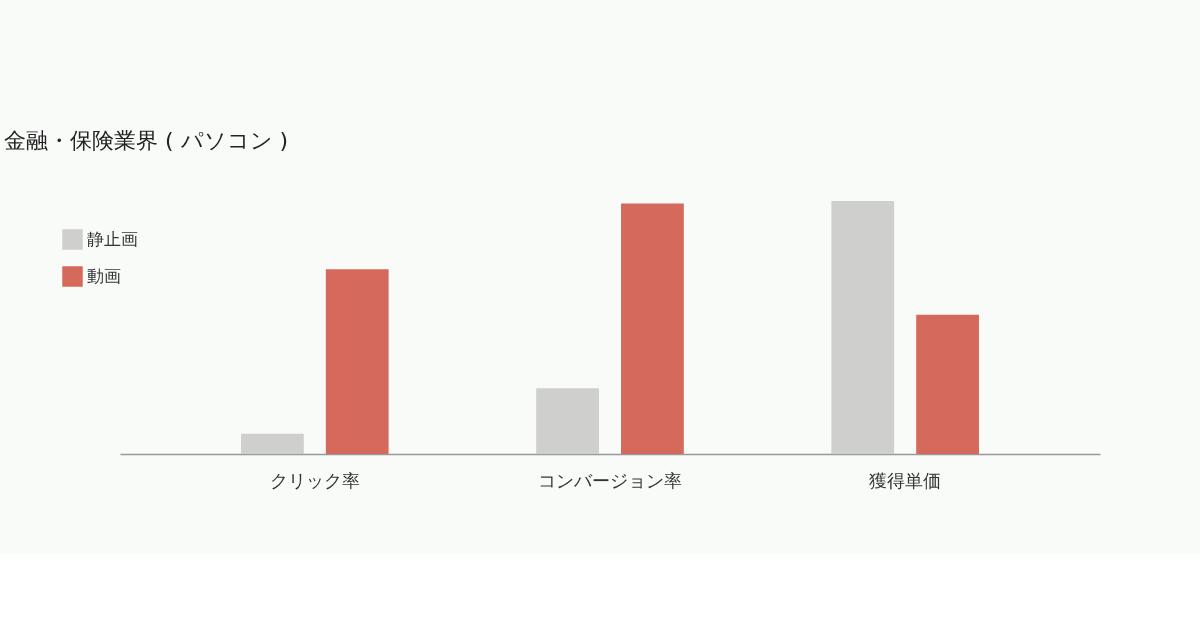  I want to click on x-tick-label: 獲得単価, so click(905, 480).